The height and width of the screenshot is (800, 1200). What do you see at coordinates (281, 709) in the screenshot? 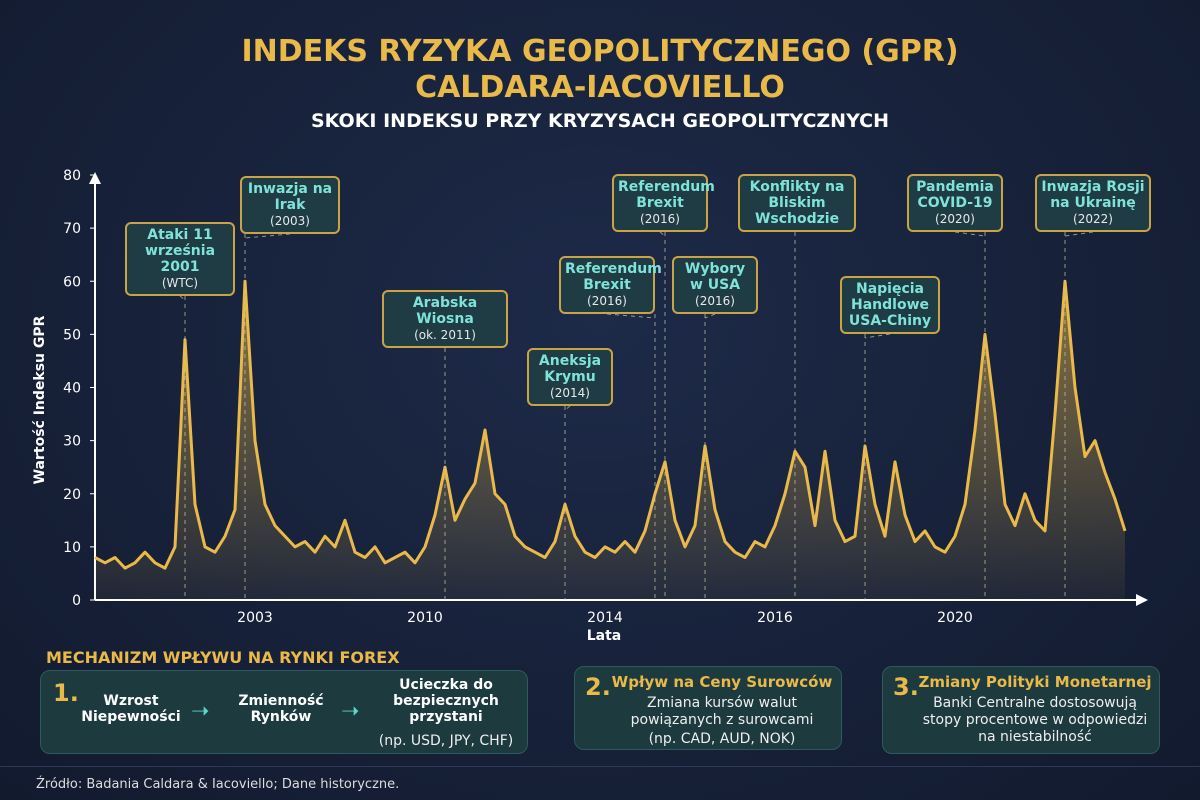
I see `step: Zmienność Rynków` at bounding box center [281, 709].